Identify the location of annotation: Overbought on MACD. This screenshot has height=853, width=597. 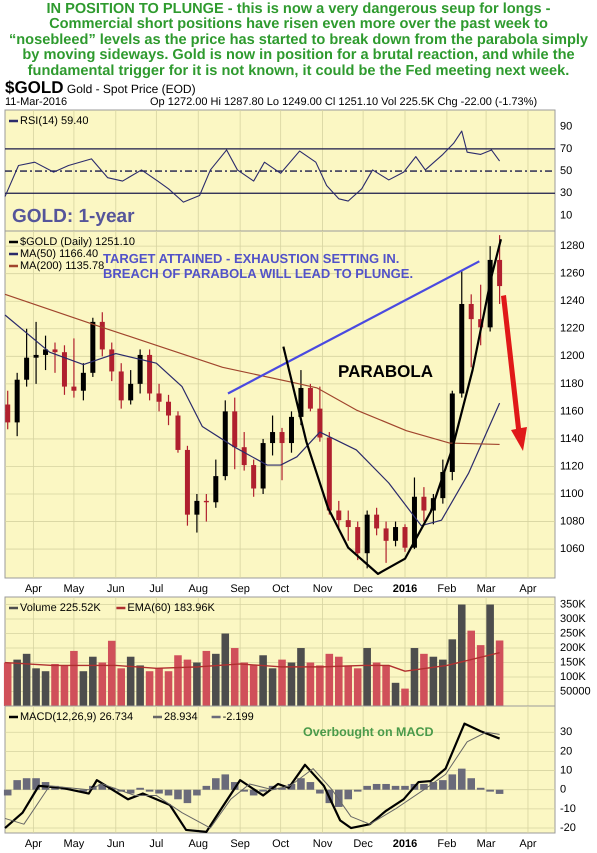
(368, 732).